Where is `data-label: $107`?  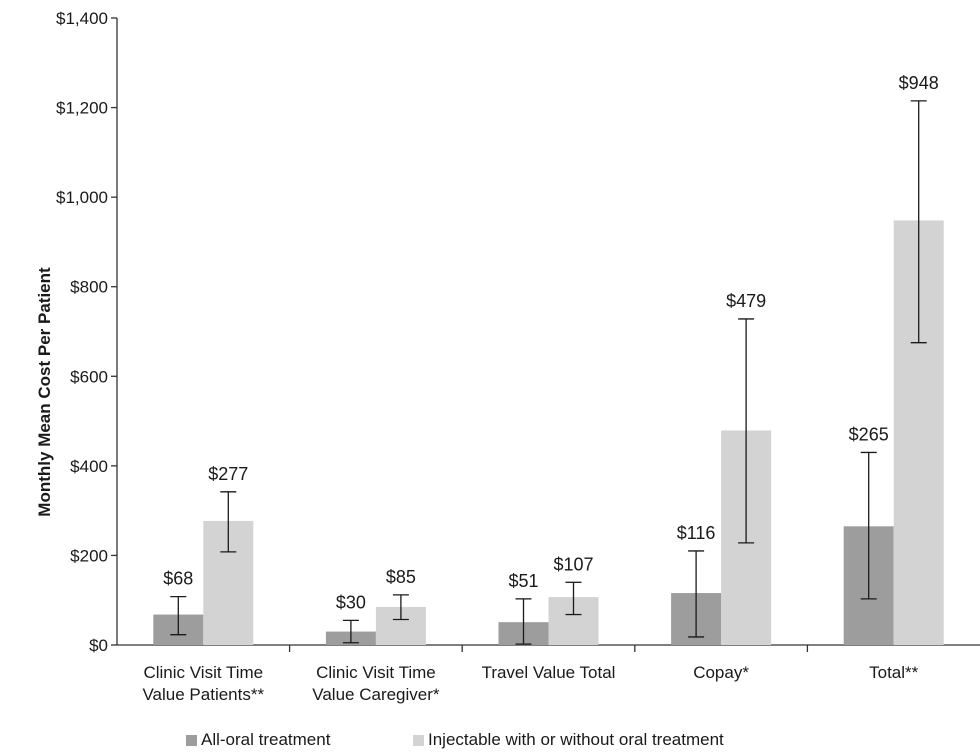 data-label: $107 is located at coordinates (573, 564).